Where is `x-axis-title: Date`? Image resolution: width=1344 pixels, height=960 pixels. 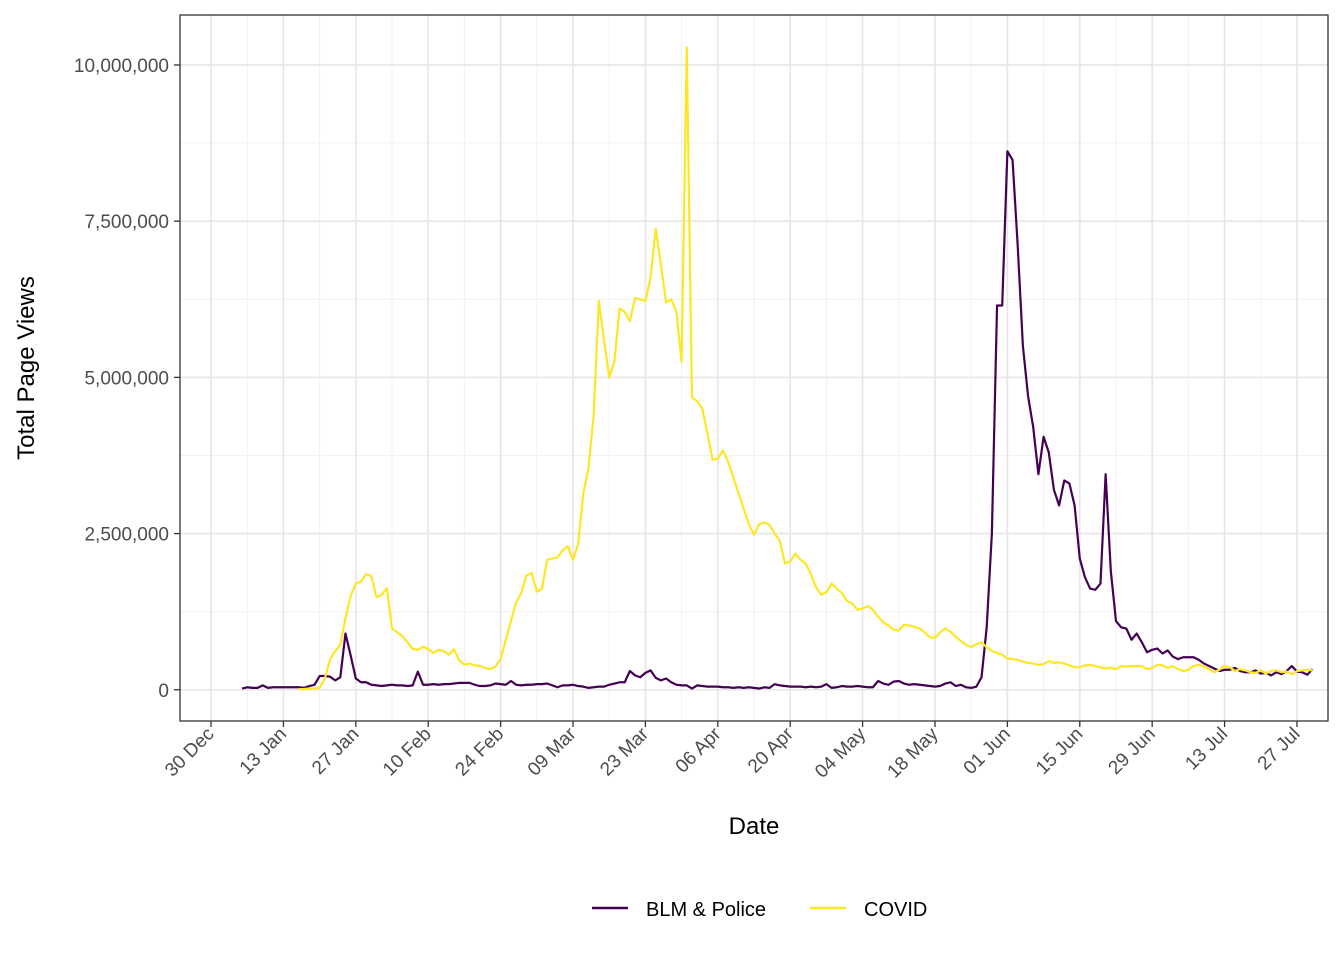 x-axis-title: Date is located at coordinates (754, 826).